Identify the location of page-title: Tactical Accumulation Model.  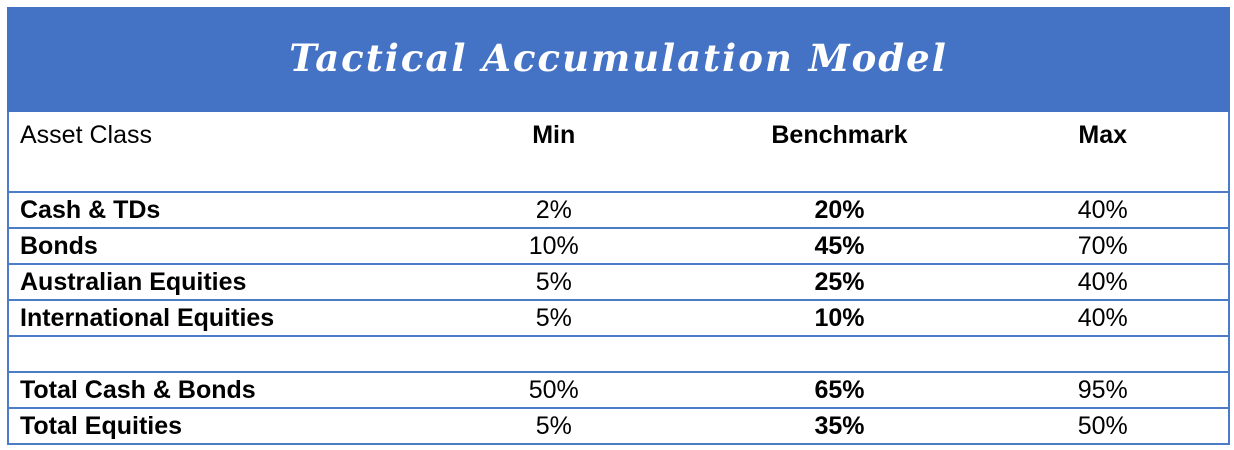
(618, 57).